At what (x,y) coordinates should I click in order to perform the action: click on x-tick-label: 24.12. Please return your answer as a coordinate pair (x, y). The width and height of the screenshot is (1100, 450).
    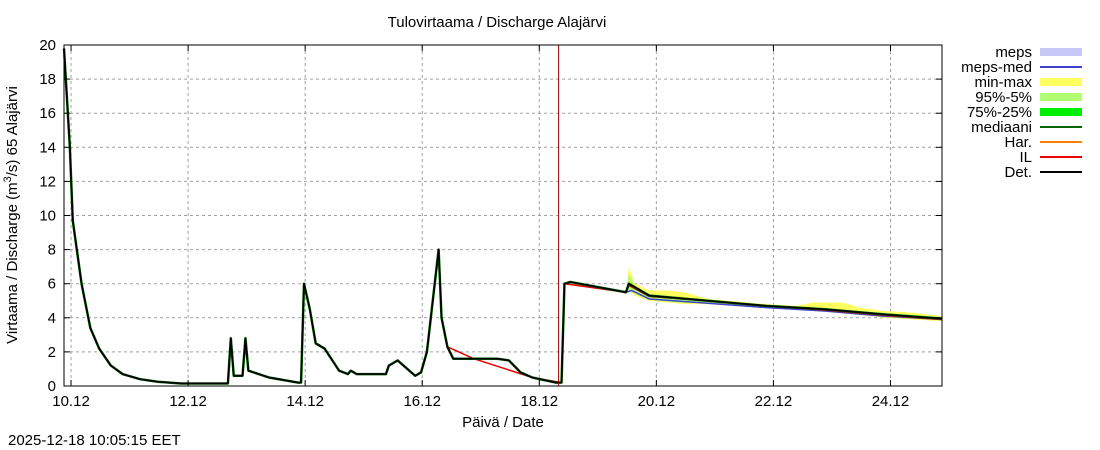
    Looking at the image, I should click on (891, 401).